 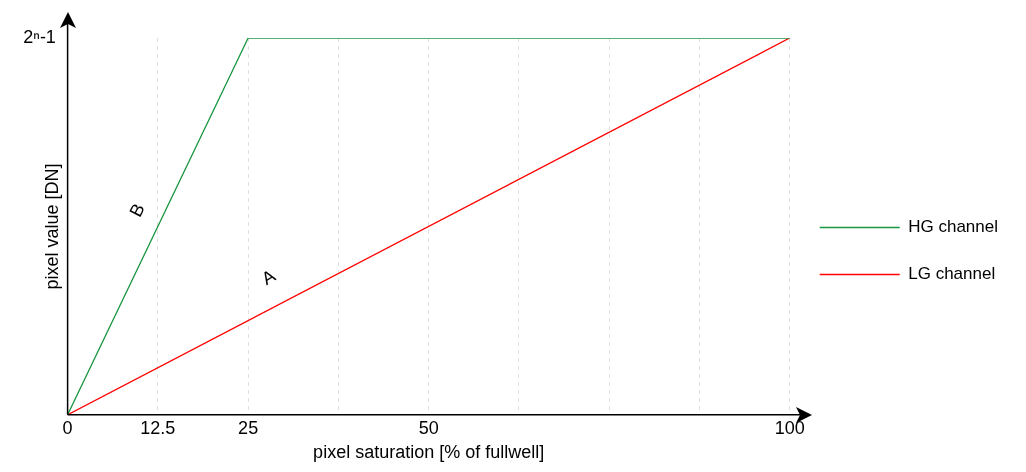 What do you see at coordinates (248, 427) in the screenshot?
I see `x-tick-label: 25` at bounding box center [248, 427].